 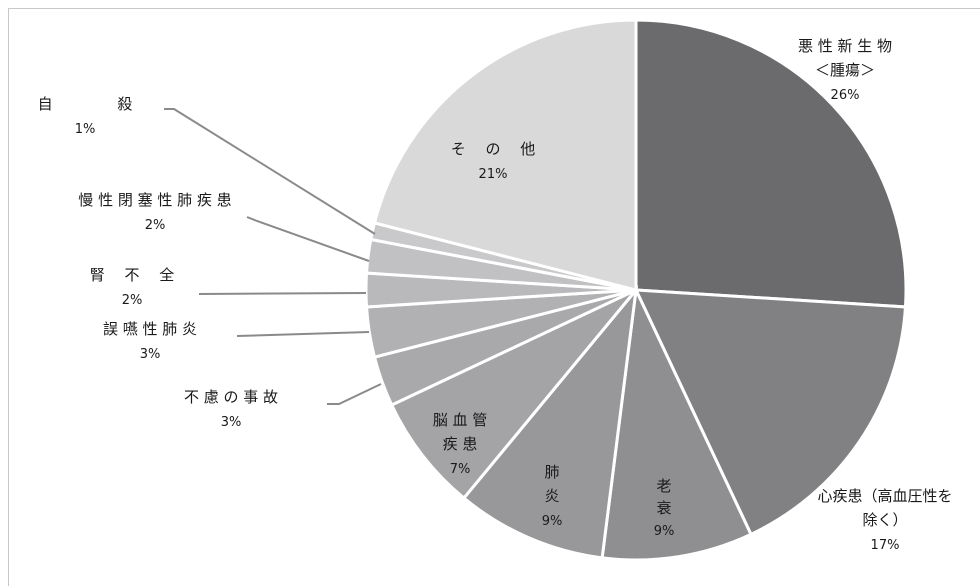 What do you see at coordinates (154, 212) in the screenshot?
I see `slice-label-9: 慢 性 閉 塞 性 肺 疾 患 2%` at bounding box center [154, 212].